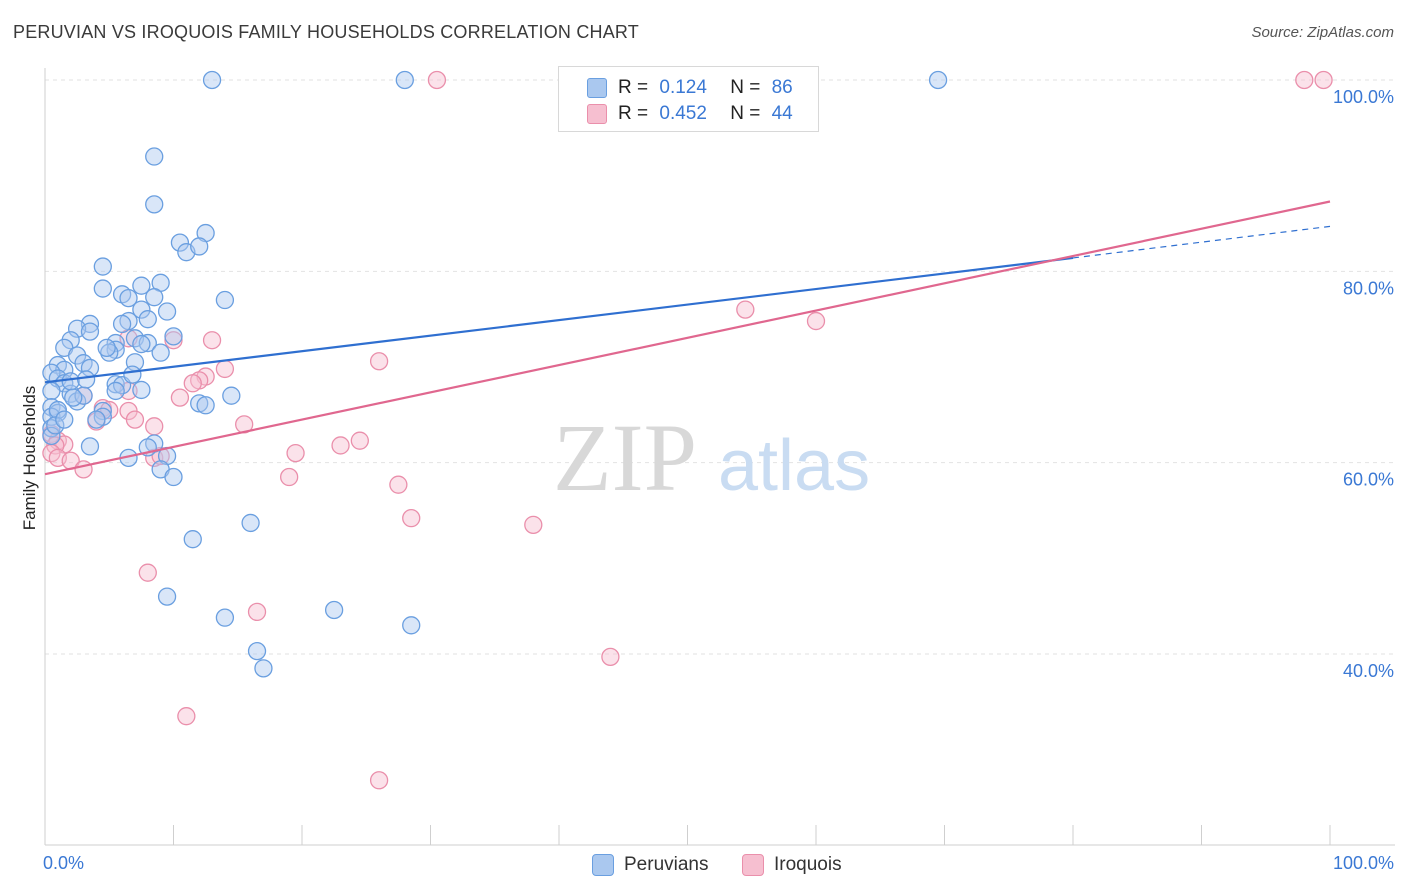 Image resolution: width=1406 pixels, height=892 pixels. Describe the element at coordinates (705, 88) in the screenshot. I see `legend-row-text: R = 0.124 N = 86` at that location.